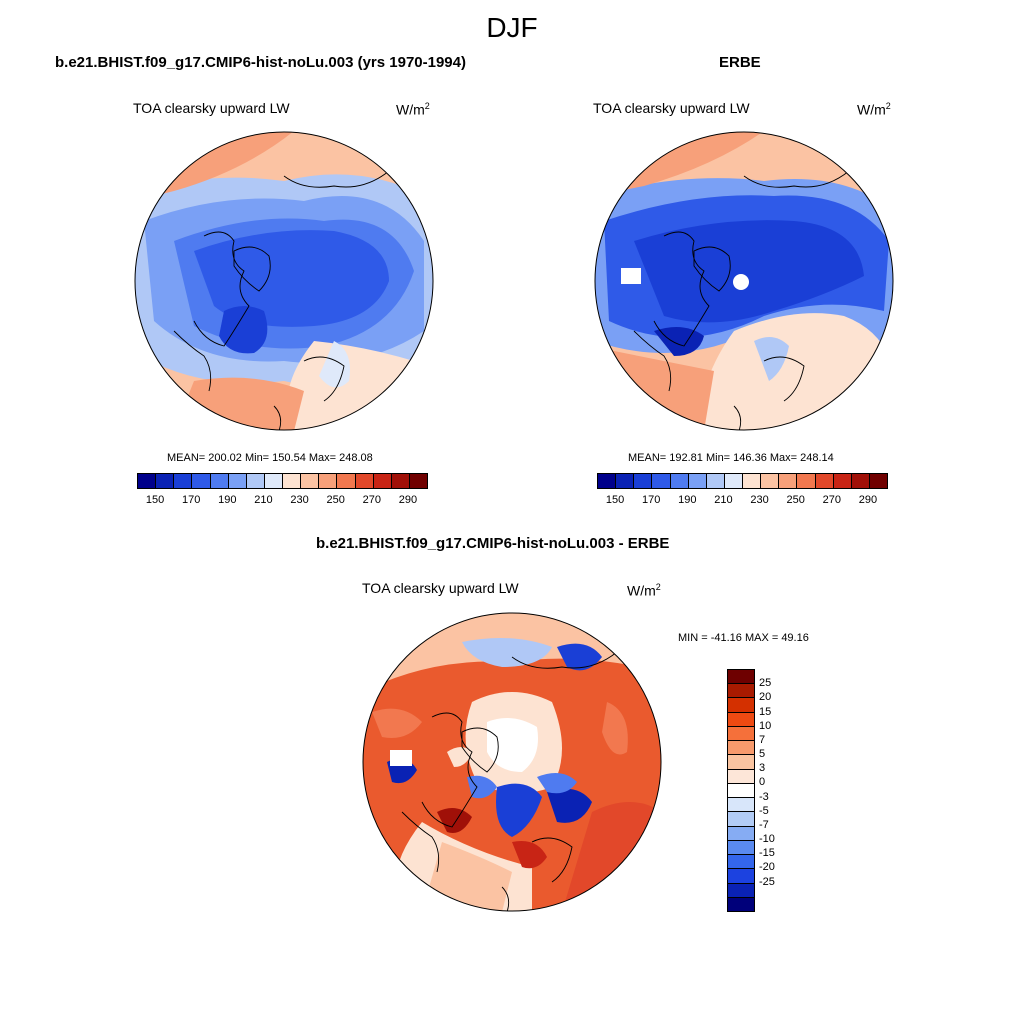 Image resolution: width=1024 pixels, height=1024 pixels. Describe the element at coordinates (281, 300) in the screenshot. I see `panel-1-coastlines` at that location.